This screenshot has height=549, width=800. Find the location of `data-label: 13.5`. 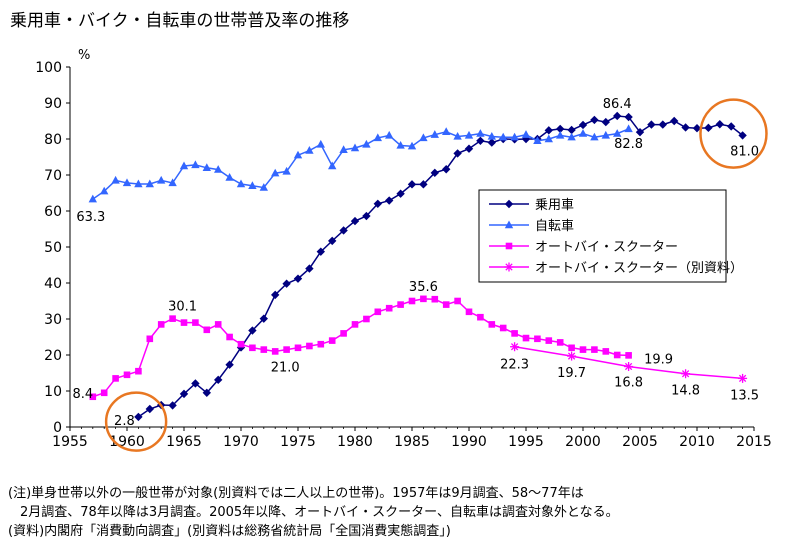

data-label: 13.5 is located at coordinates (744, 395).